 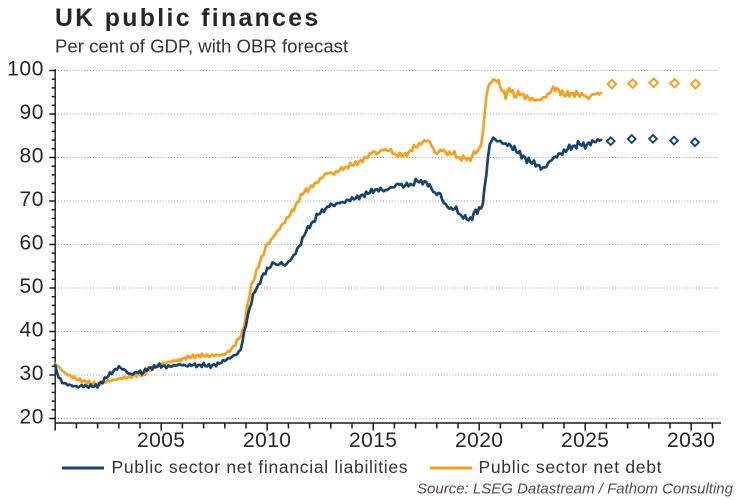 I want to click on svg-text: 2025, so click(x=585, y=440).